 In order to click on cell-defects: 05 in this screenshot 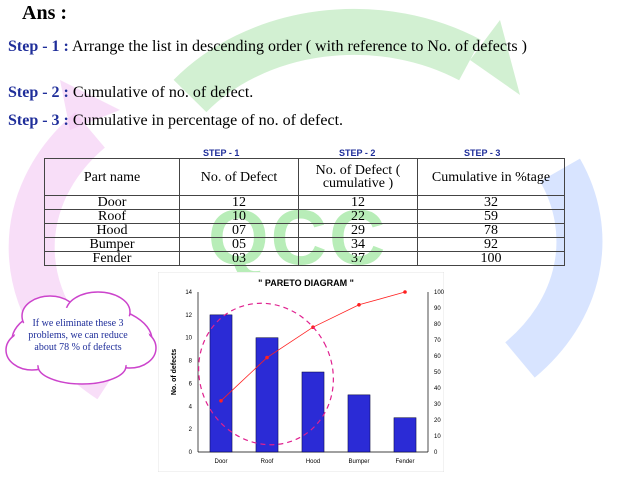, I will do `click(239, 244)`.